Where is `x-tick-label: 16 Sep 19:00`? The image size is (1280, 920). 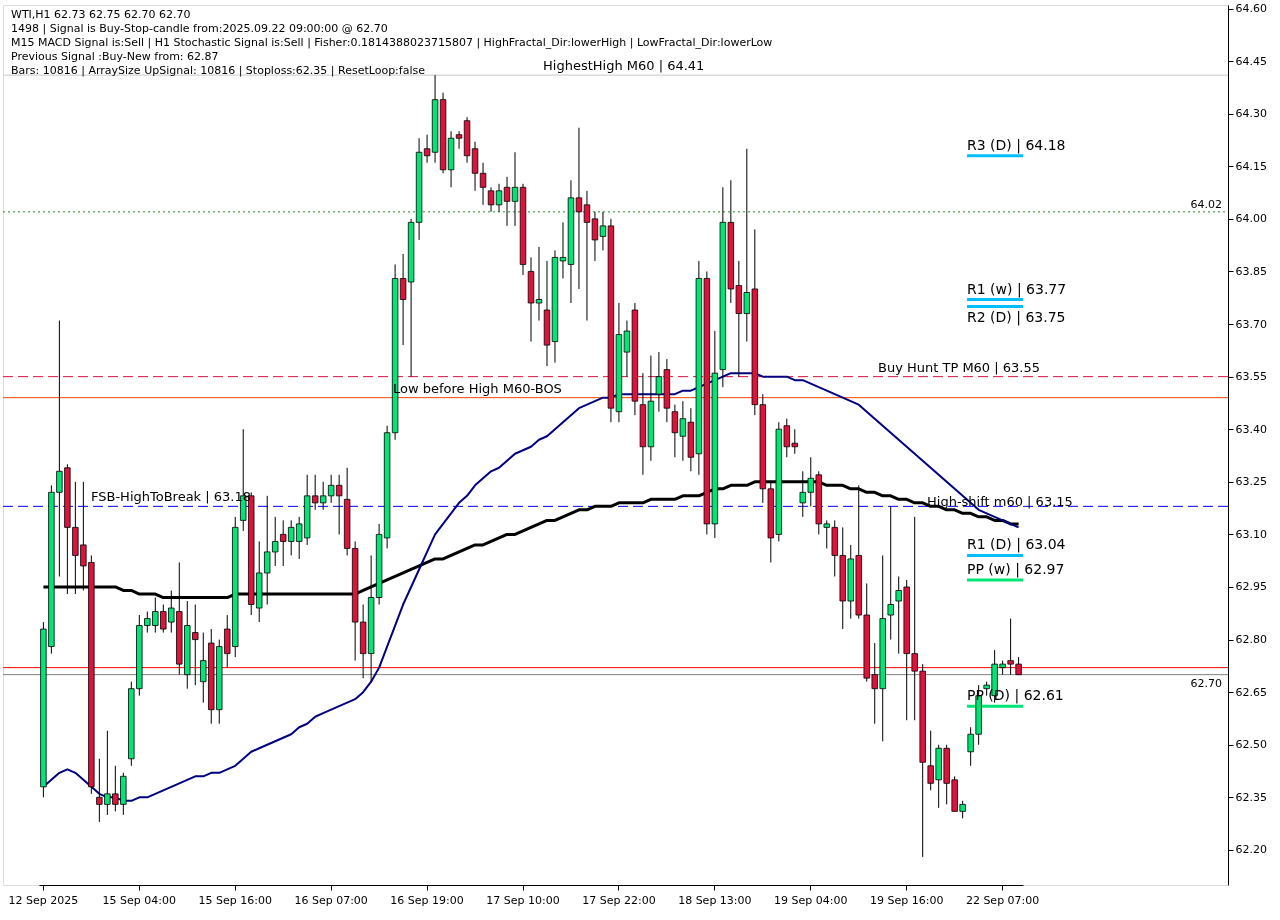
x-tick-label: 16 Sep 19:00 is located at coordinates (427, 900).